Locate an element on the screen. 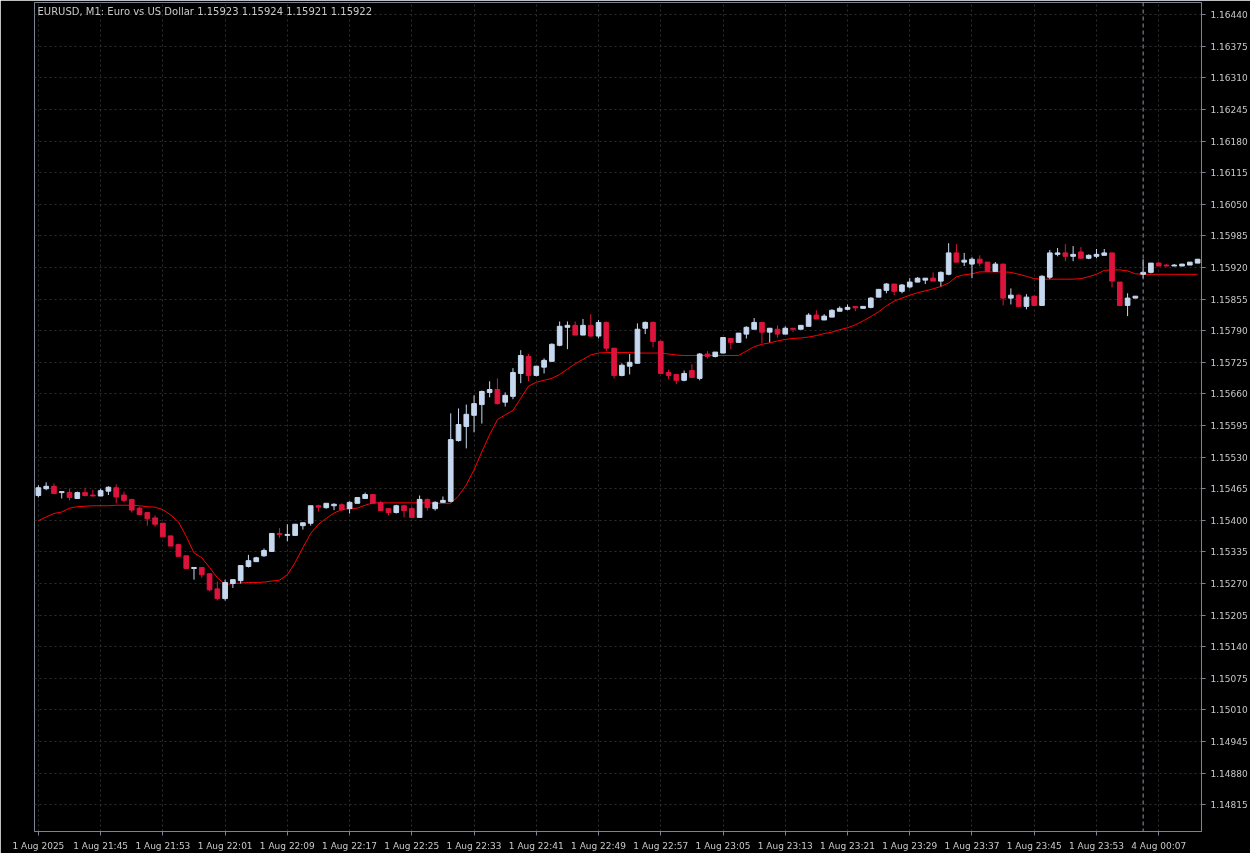 This screenshot has width=1250, height=853. x-tick-label: 1 Aug 22:49 is located at coordinates (599, 845).